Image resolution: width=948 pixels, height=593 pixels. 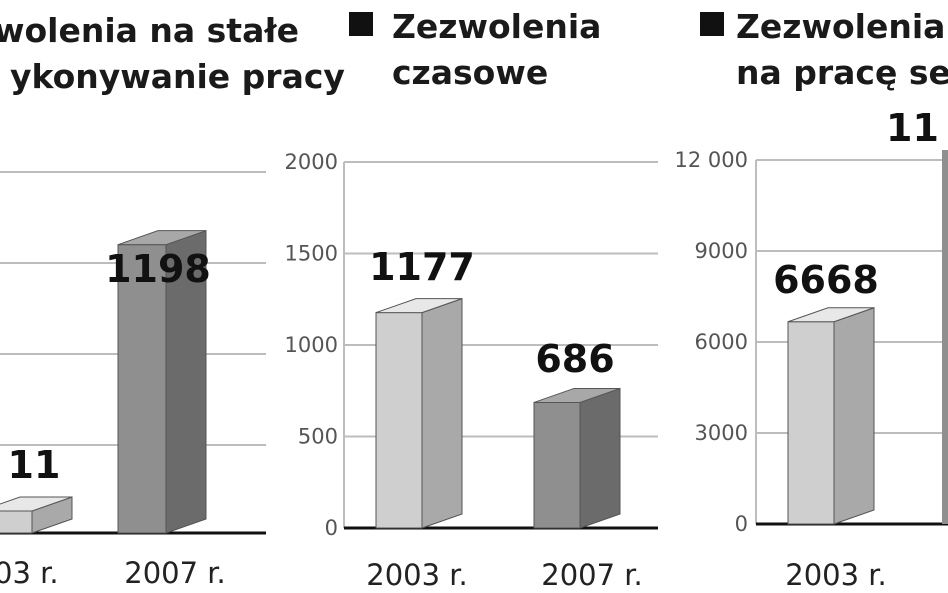 What do you see at coordinates (158, 269) in the screenshot?
I see `panel1-value-label-2007: 1198` at bounding box center [158, 269].